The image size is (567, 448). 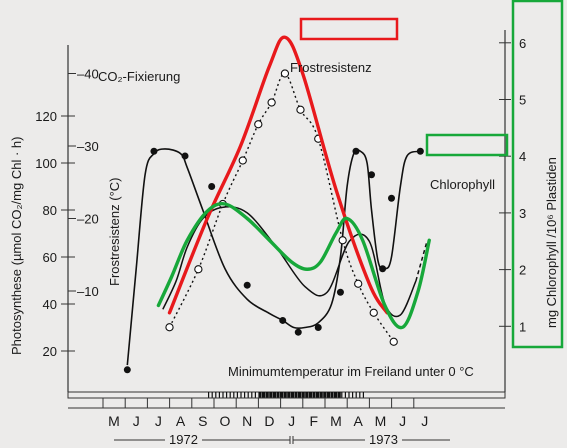 I want to click on green-annotation-curve, so click(x=293, y=266).